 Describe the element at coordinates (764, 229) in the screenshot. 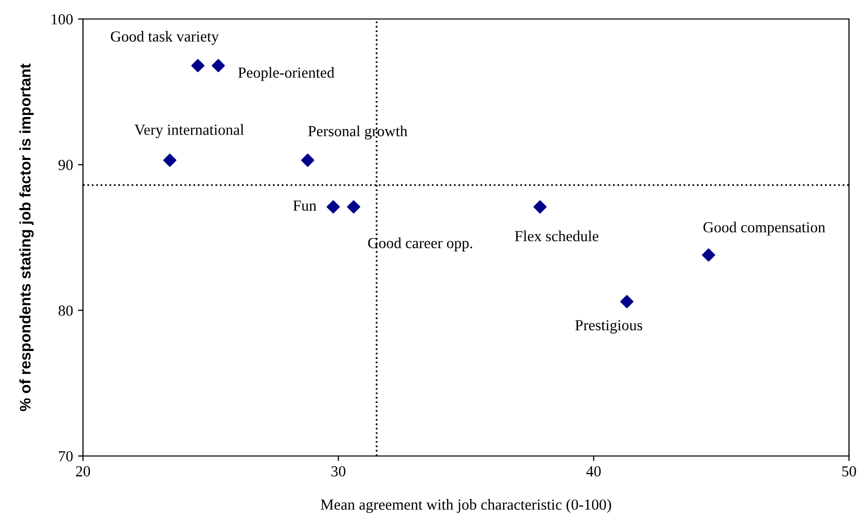

I see `annotation: Good compensation` at that location.